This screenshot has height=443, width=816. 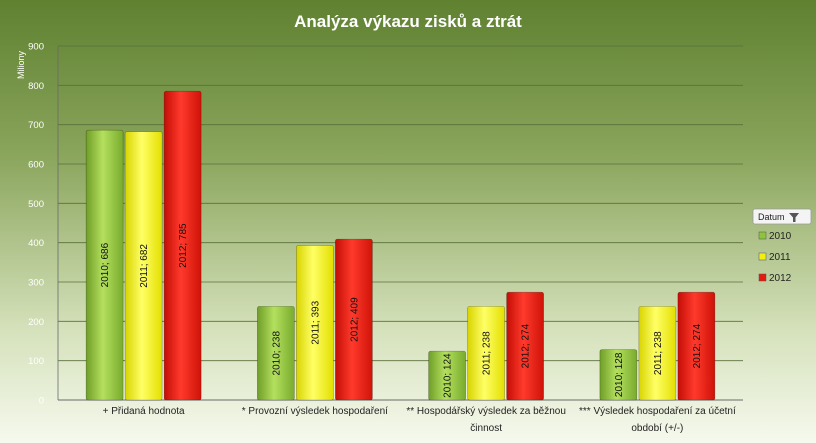 What do you see at coordinates (36, 283) in the screenshot?
I see `y-tick-label: 300` at bounding box center [36, 283].